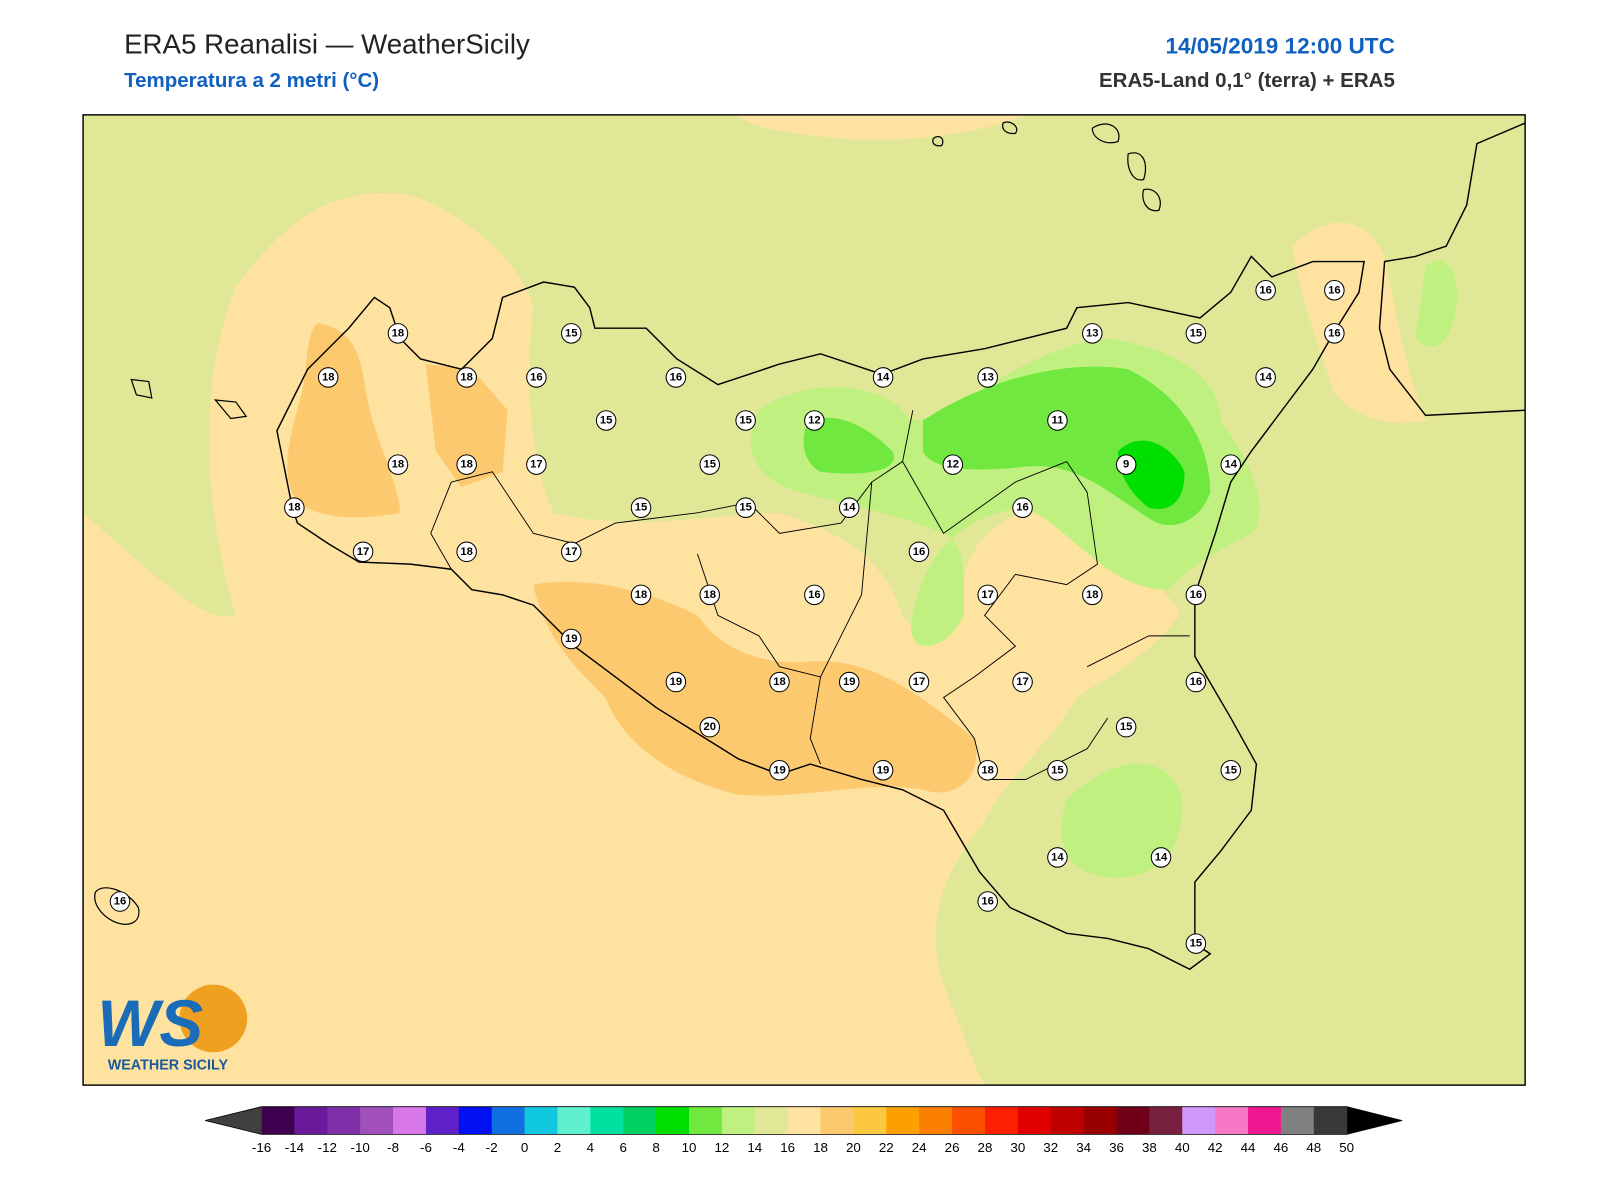 The height and width of the screenshot is (1200, 1600). What do you see at coordinates (1215, 1147) in the screenshot?
I see `colorbar-tick-label: 42` at bounding box center [1215, 1147].